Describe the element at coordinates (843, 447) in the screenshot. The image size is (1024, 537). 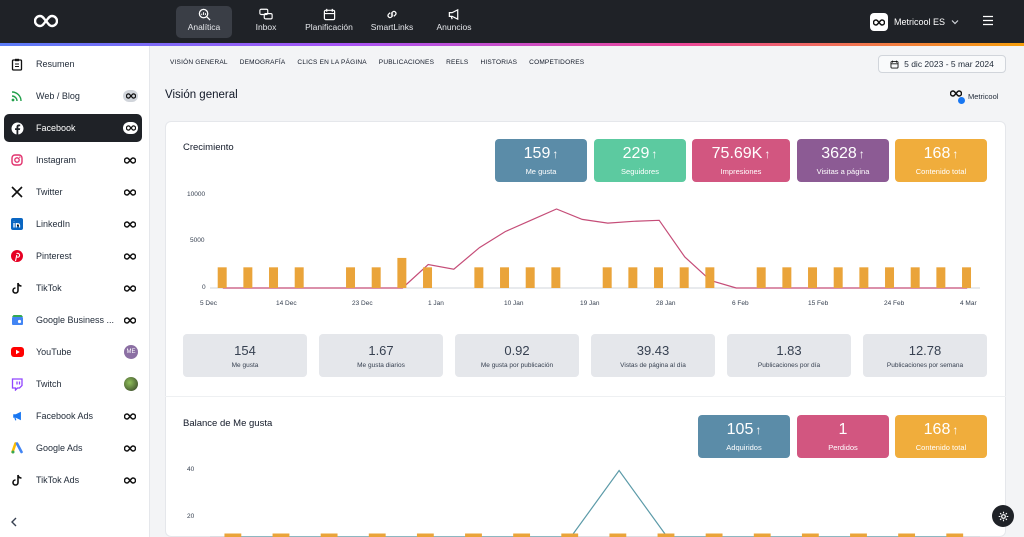
I see `kpi-label: Perdidos` at that location.